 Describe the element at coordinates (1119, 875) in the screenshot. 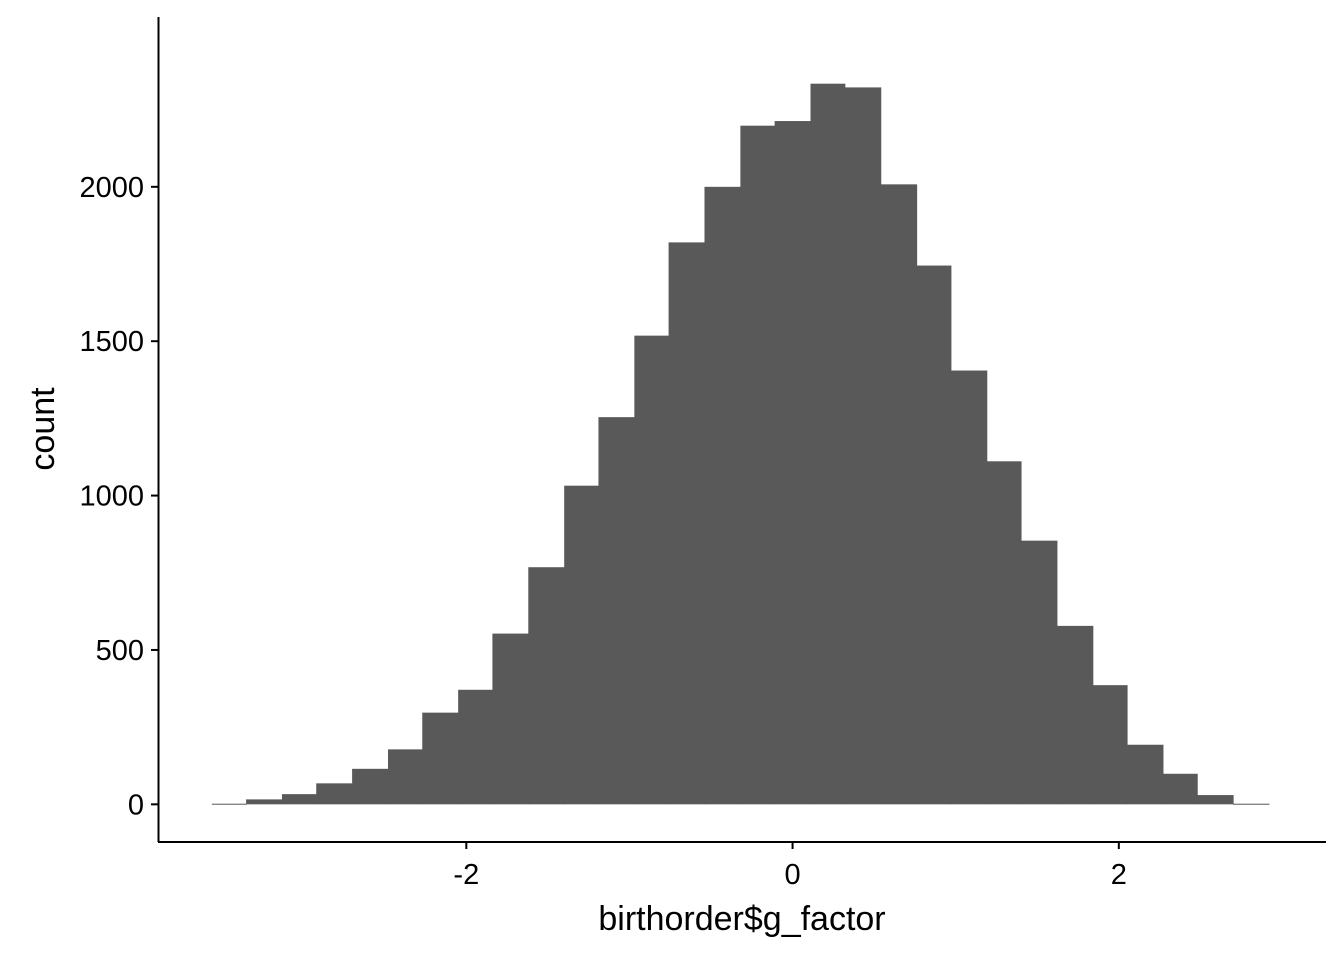

I see `x-tick-label: 2` at that location.